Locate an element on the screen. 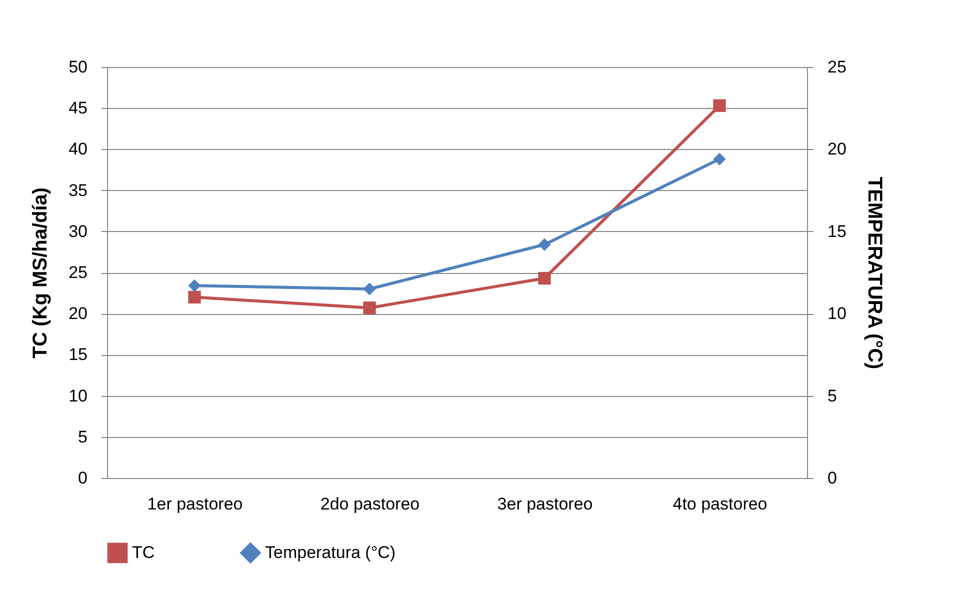 This screenshot has height=591, width=967. y-tick-label: 25 is located at coordinates (78, 272).